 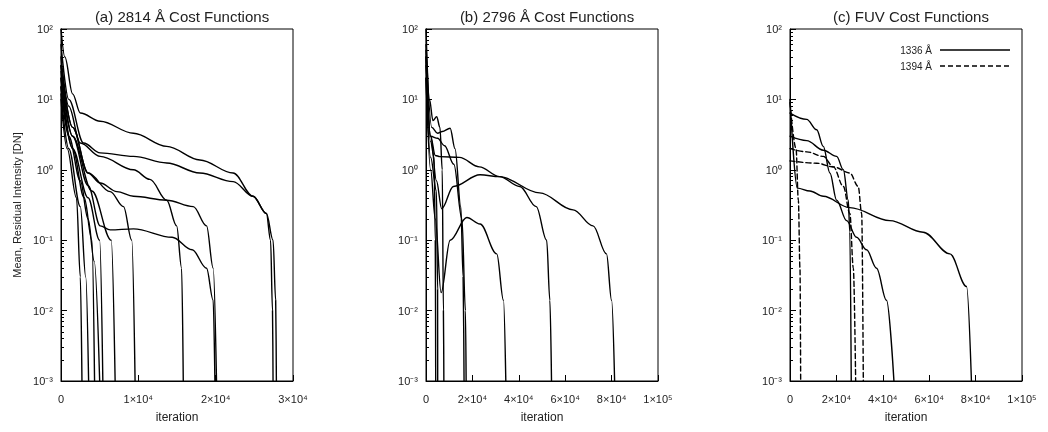 What do you see at coordinates (16, 205) in the screenshot?
I see `y-axis-title: Mean, Residual Intensity [DN]` at bounding box center [16, 205].